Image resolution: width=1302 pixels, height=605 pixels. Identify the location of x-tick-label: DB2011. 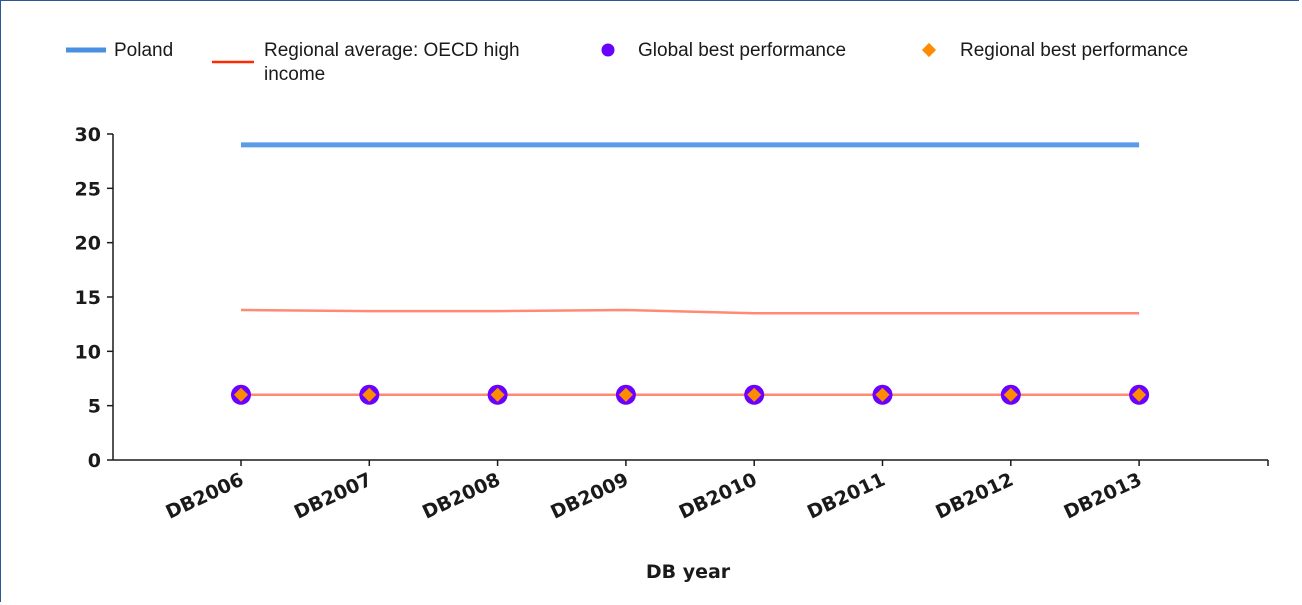
(846, 496).